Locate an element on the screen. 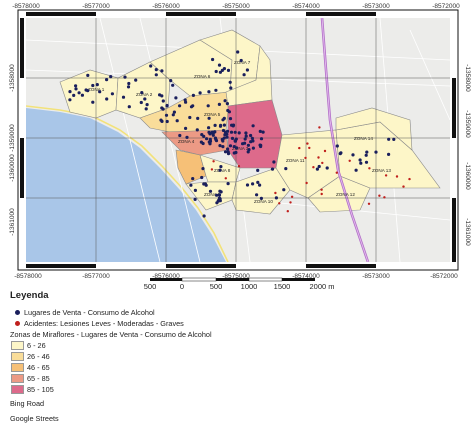  left-tick-label: -1360000 is located at coordinates (12, 168).